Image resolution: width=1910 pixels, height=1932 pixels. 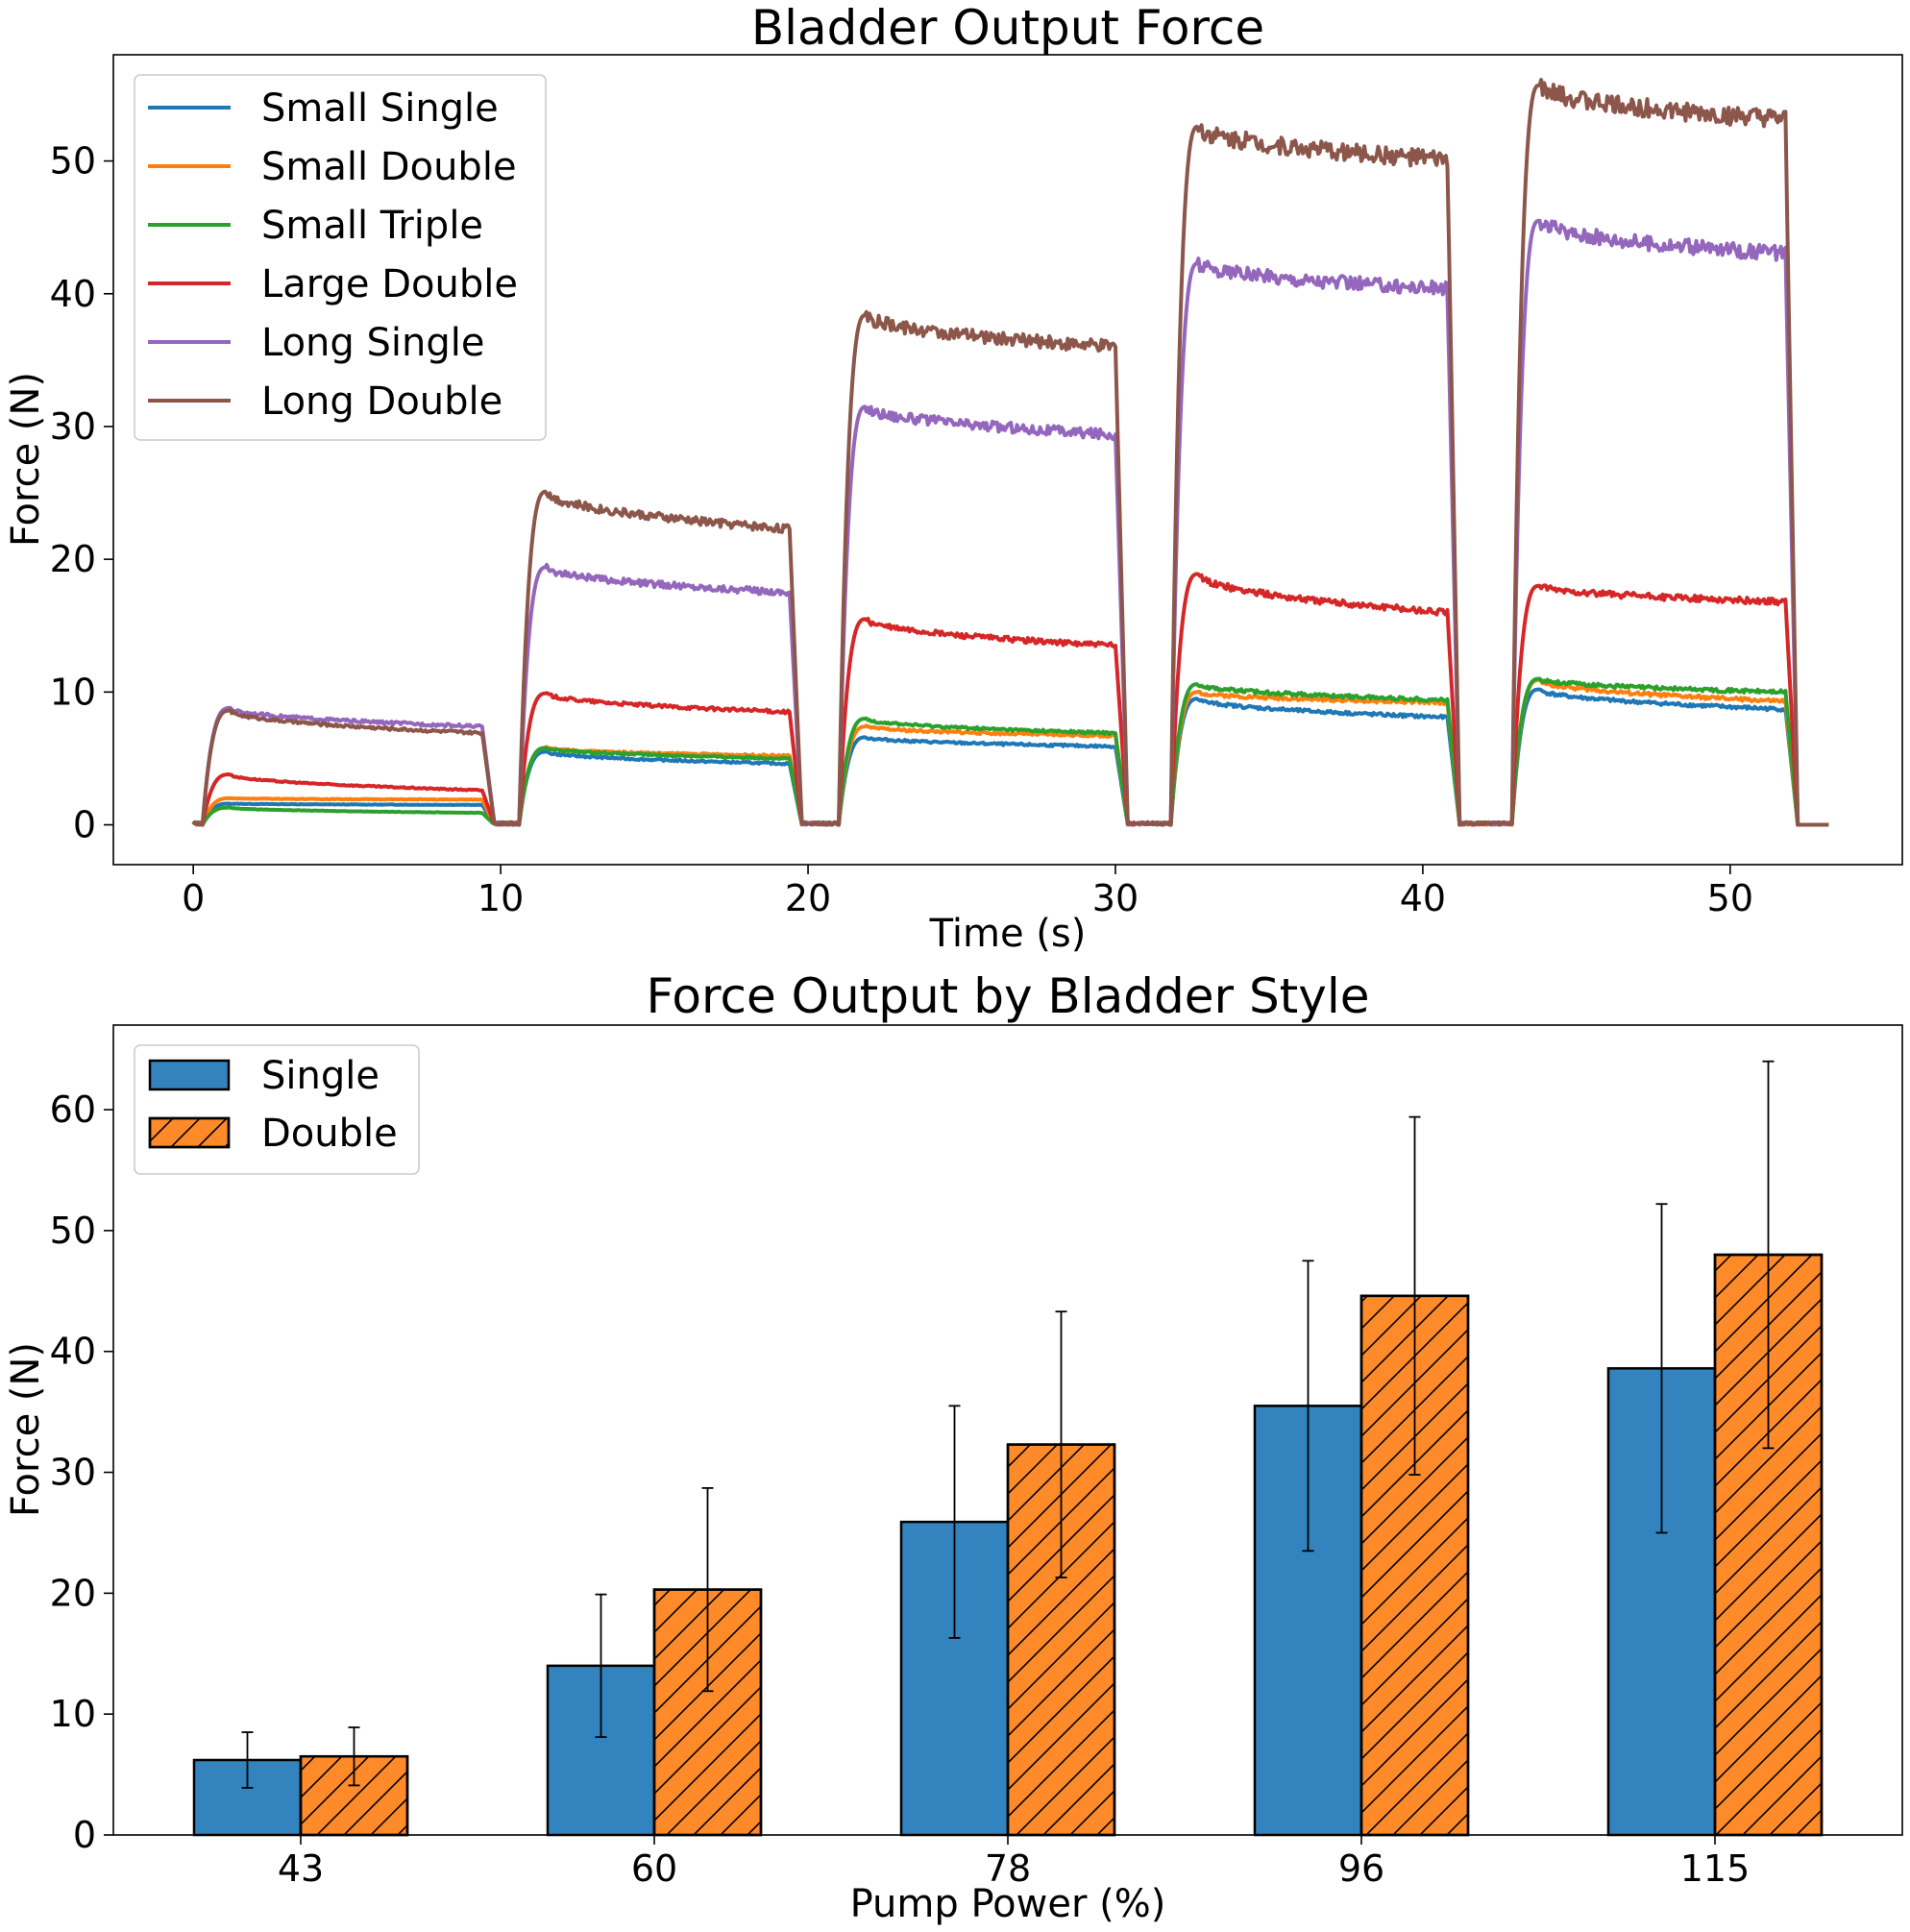 What do you see at coordinates (73, 1352) in the screenshot?
I see `chart2-y-tick-label: 40` at bounding box center [73, 1352].